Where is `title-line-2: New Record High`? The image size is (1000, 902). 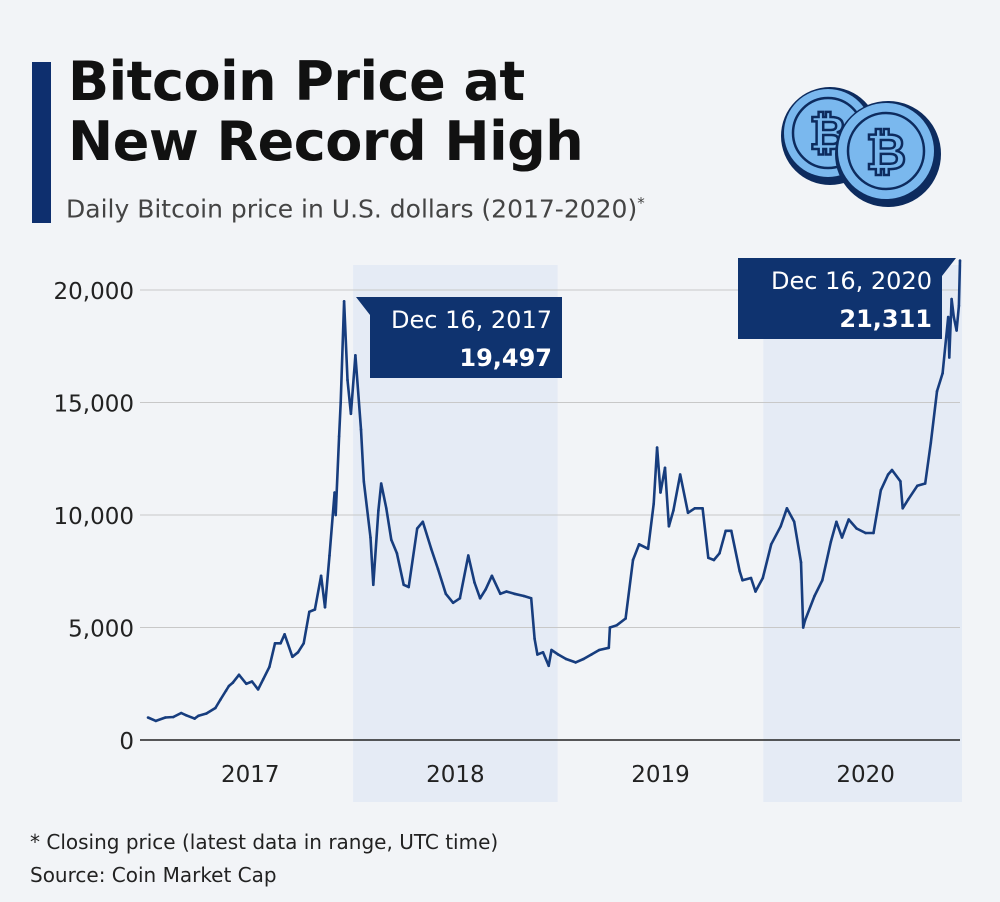 title-line-2: New Record High is located at coordinates (326, 141).